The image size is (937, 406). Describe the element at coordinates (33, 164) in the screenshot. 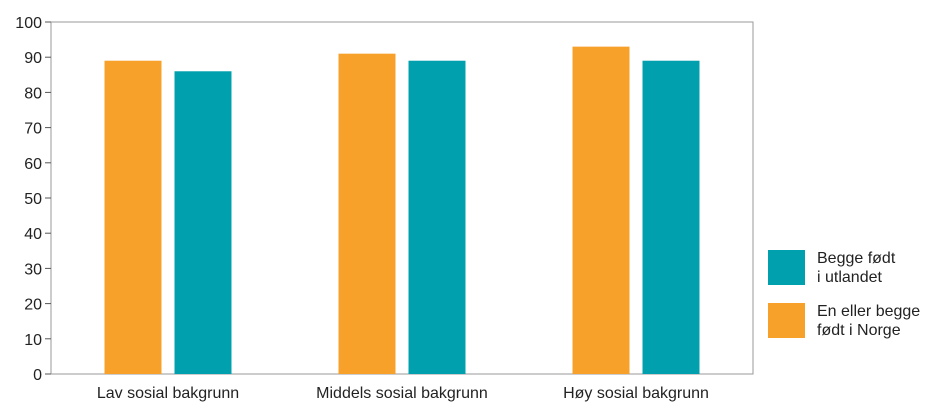

I see `y-tick-label: 60` at that location.